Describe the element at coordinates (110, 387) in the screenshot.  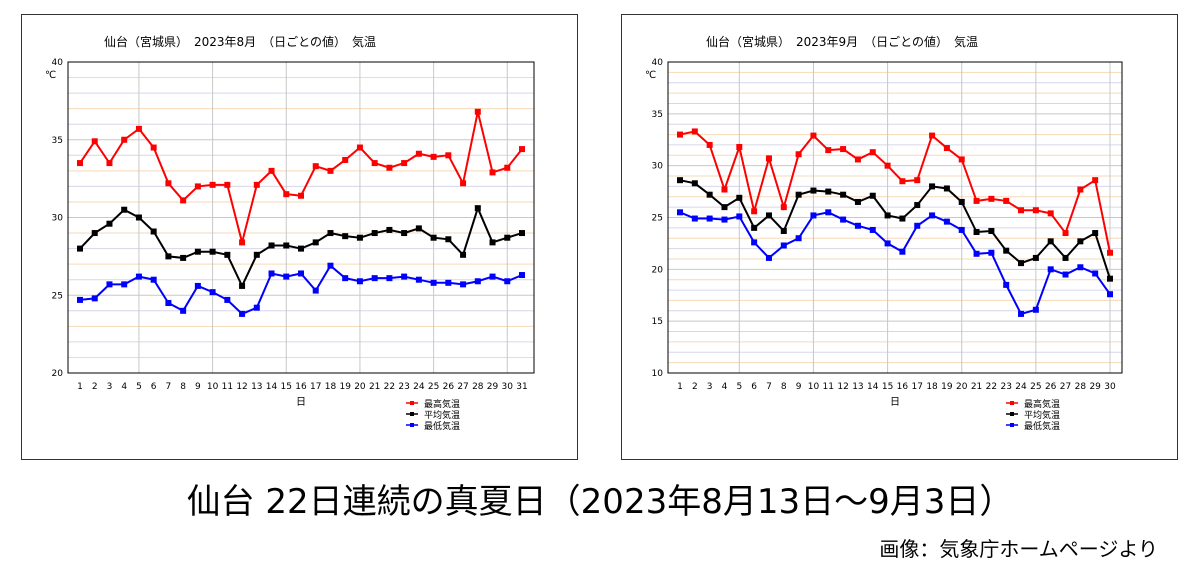
I see `x-tick-label: 3` at that location.